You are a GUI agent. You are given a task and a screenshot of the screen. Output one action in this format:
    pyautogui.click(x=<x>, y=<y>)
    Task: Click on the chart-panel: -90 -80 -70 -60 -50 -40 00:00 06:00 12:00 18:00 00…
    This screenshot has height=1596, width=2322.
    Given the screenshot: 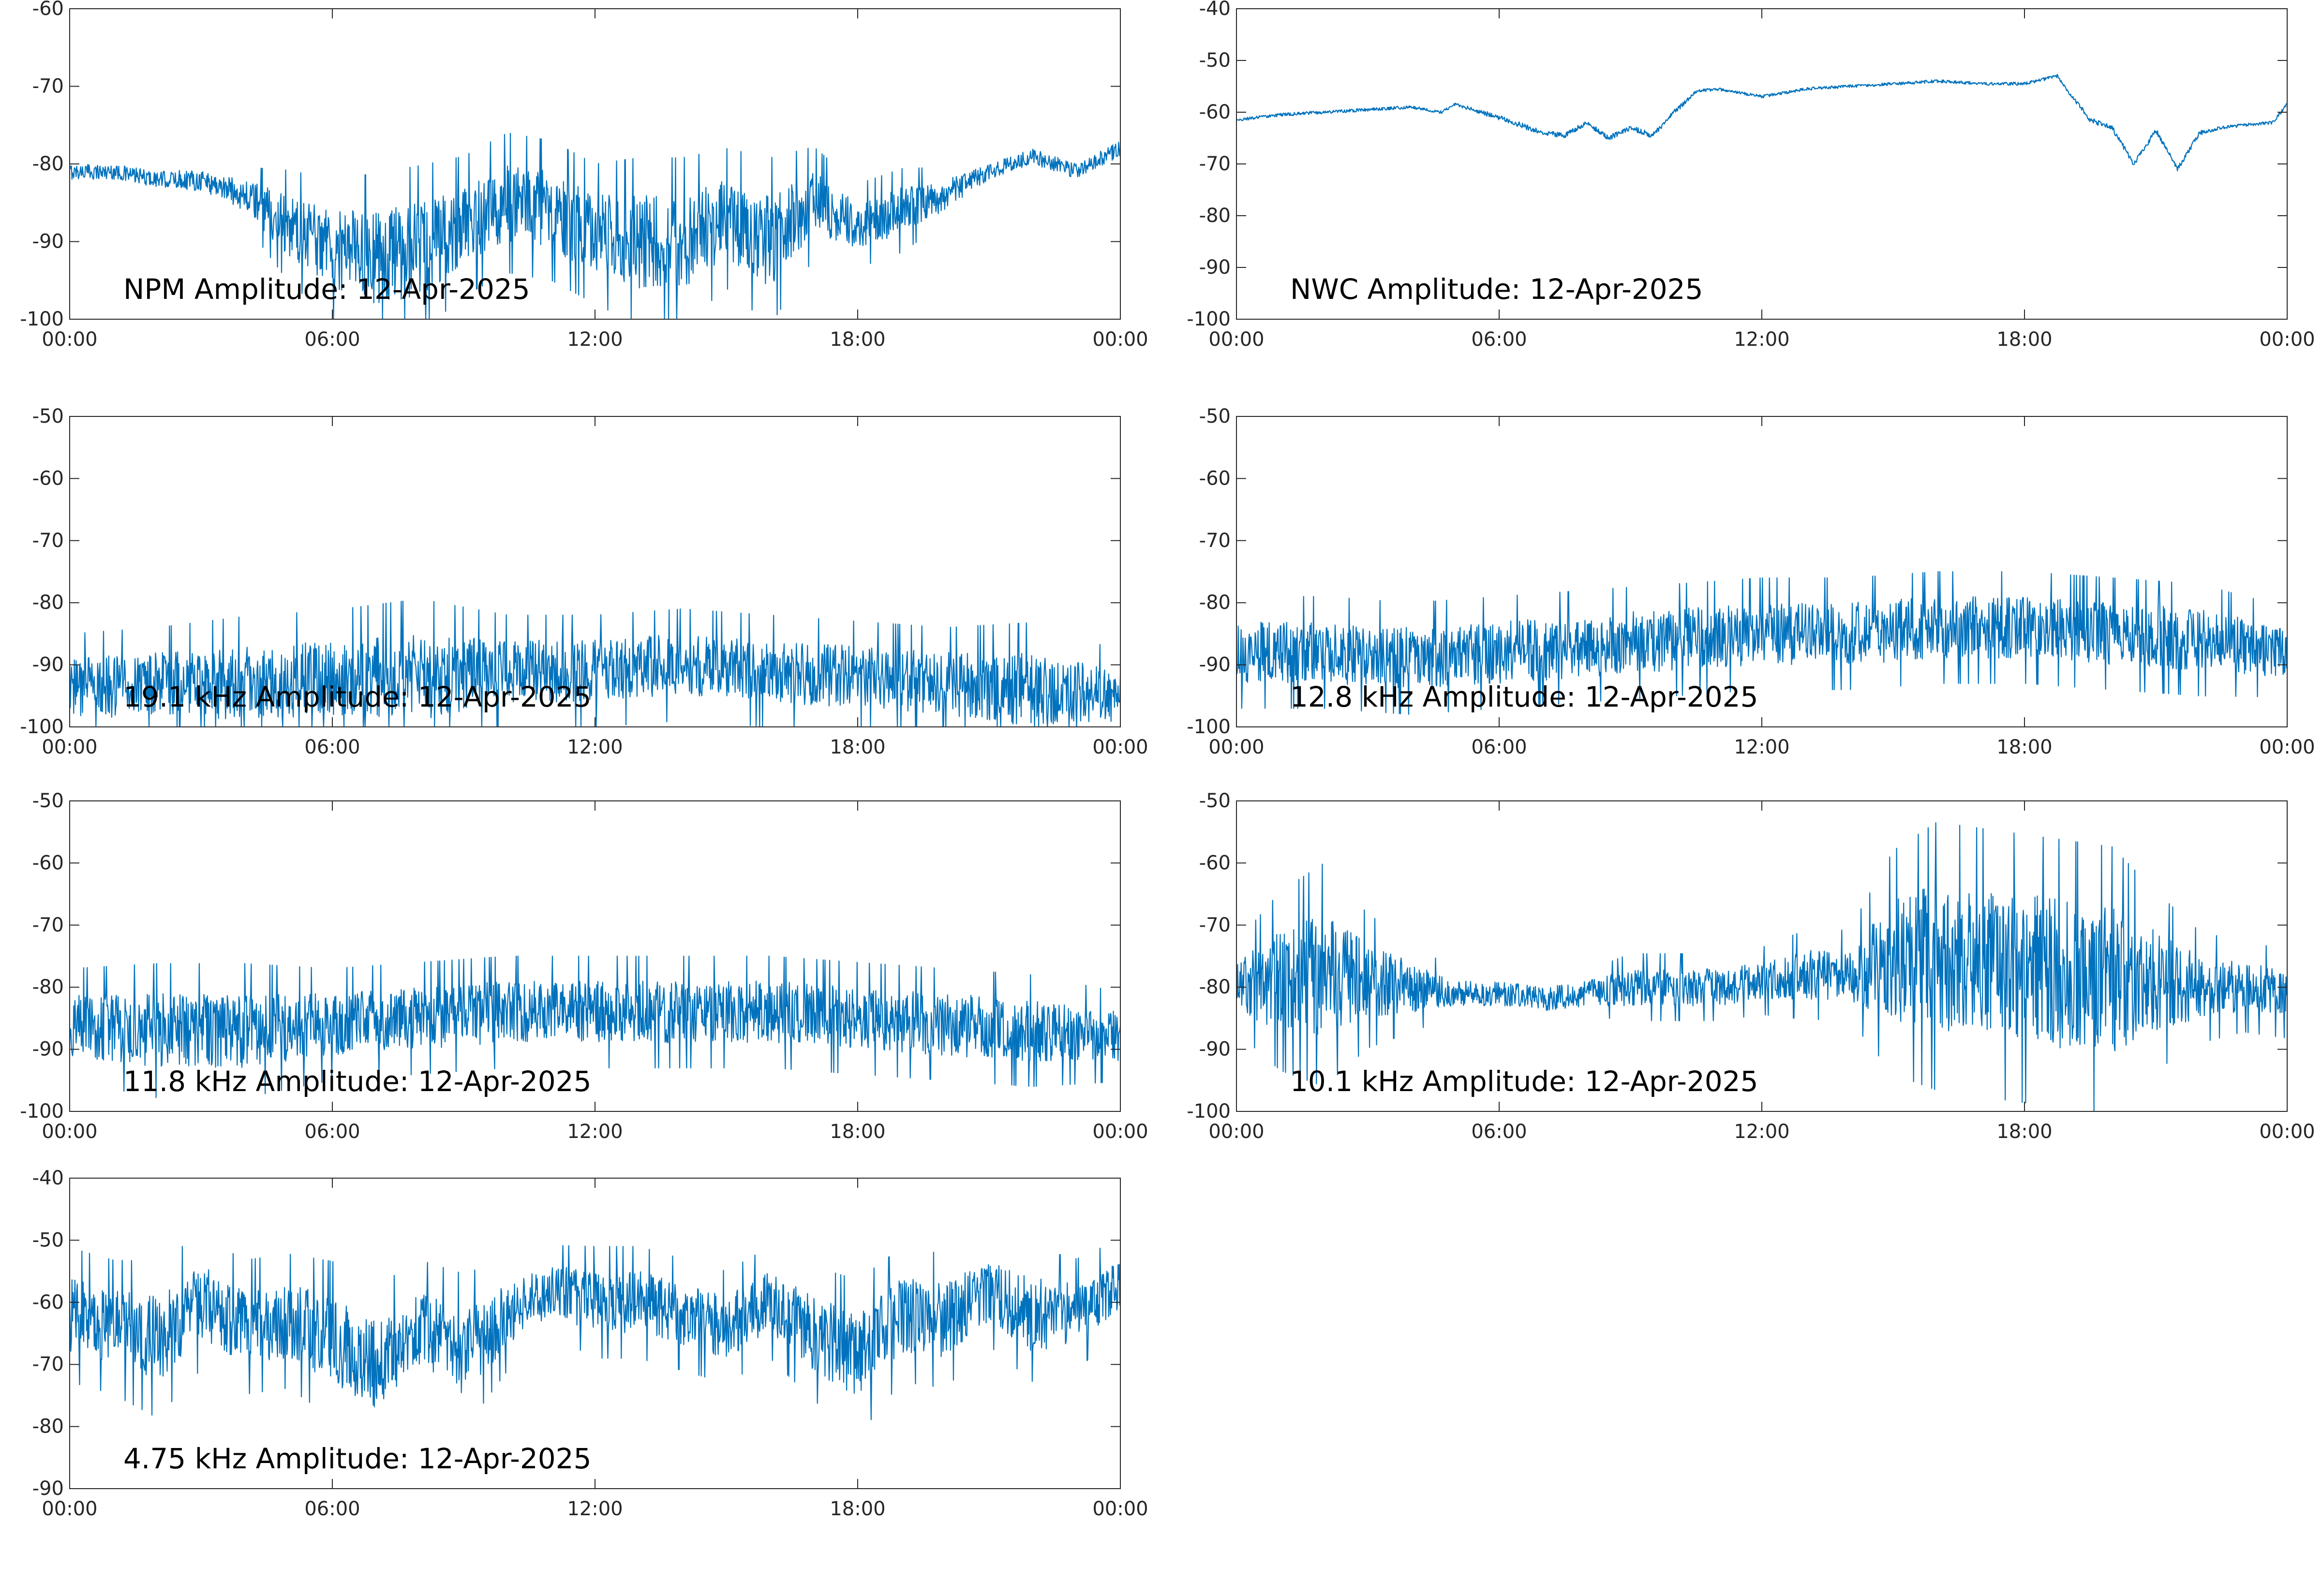 What is the action you would take?
    pyautogui.click(x=590, y=1343)
    